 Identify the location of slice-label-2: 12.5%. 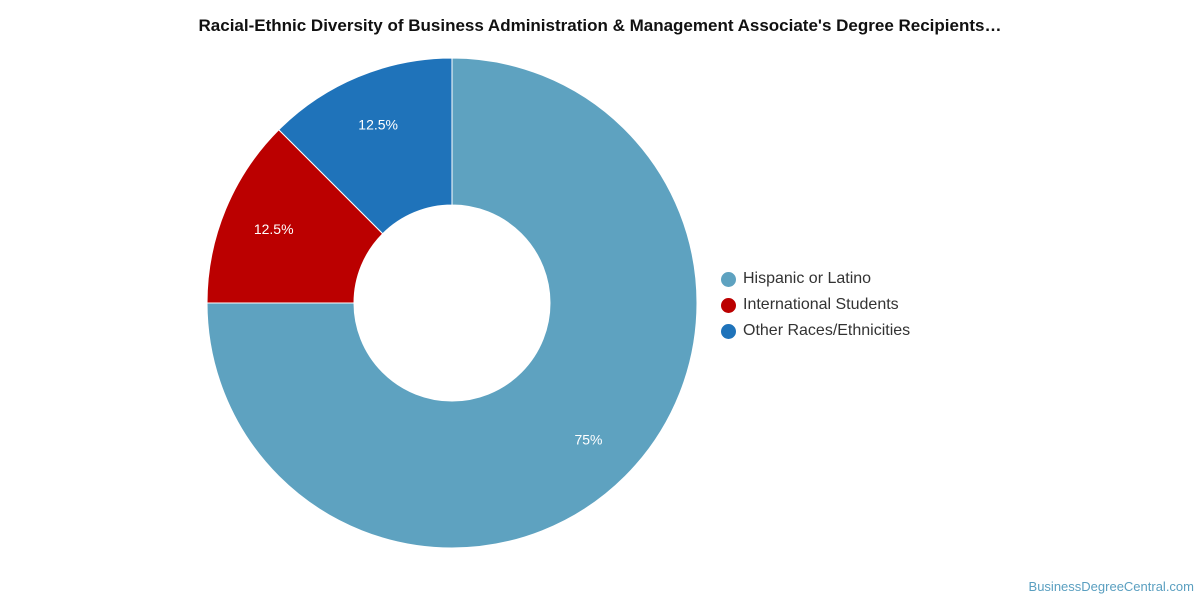
(378, 125).